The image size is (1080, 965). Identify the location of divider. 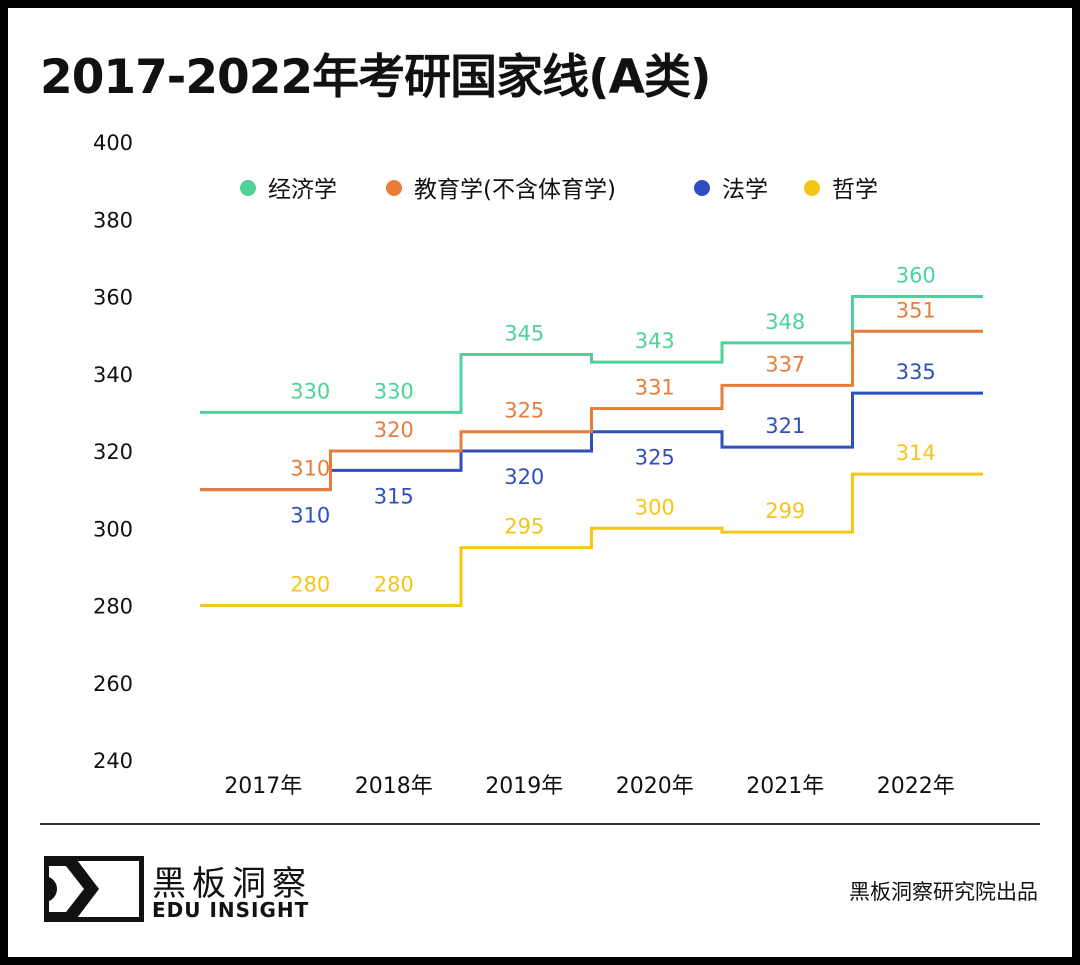
(540, 824).